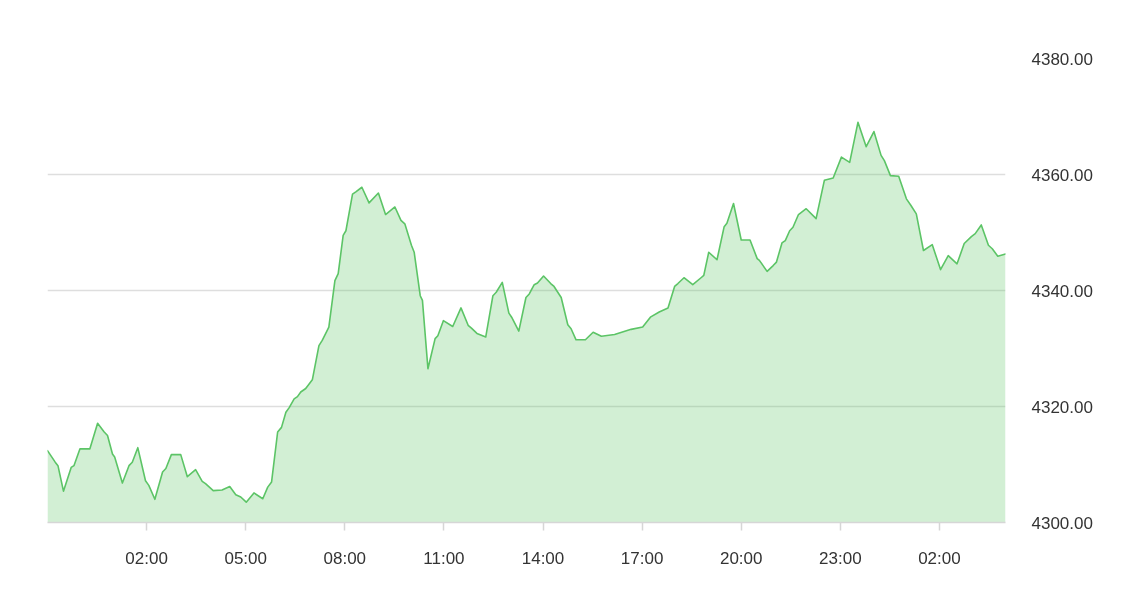 This screenshot has width=1146, height=610. What do you see at coordinates (840, 558) in the screenshot?
I see `x-tick-label: 23:00` at bounding box center [840, 558].